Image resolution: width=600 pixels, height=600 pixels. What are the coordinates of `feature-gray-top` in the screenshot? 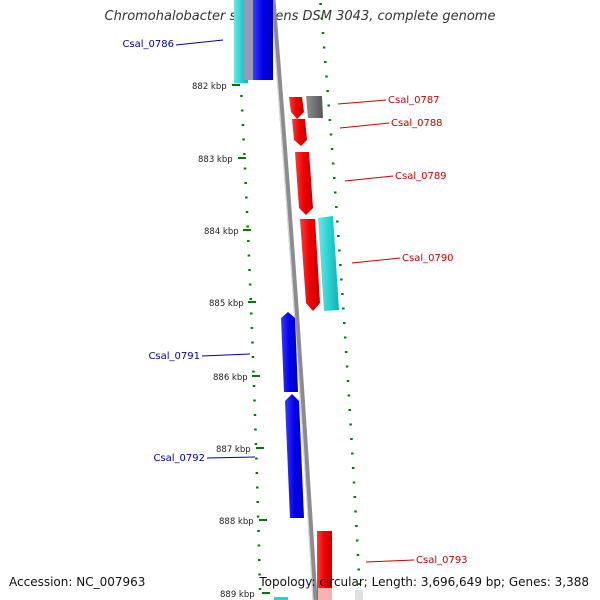 It's located at (249, 40).